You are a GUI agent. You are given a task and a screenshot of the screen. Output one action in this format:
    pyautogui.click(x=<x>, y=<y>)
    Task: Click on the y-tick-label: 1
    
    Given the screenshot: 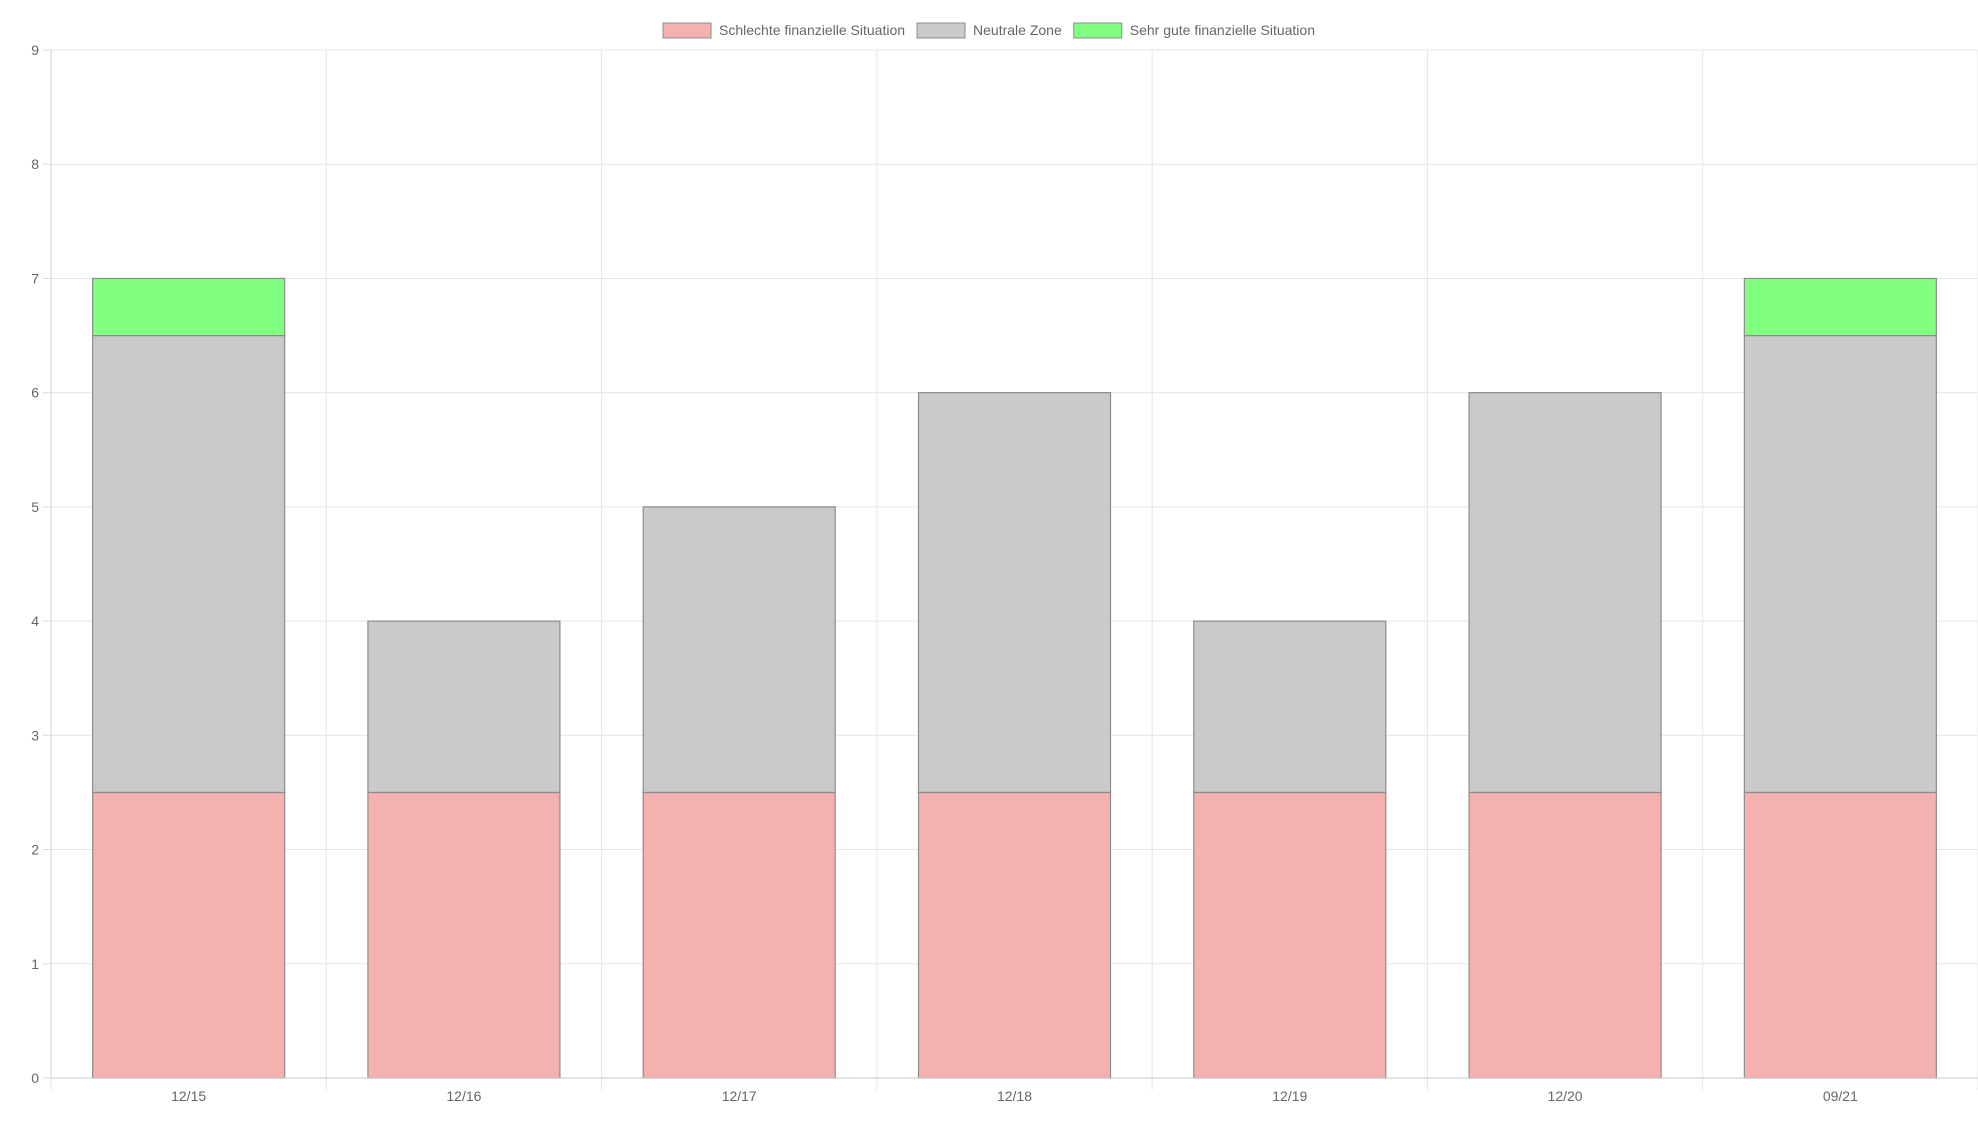 What is the action you would take?
    pyautogui.click(x=35, y=964)
    